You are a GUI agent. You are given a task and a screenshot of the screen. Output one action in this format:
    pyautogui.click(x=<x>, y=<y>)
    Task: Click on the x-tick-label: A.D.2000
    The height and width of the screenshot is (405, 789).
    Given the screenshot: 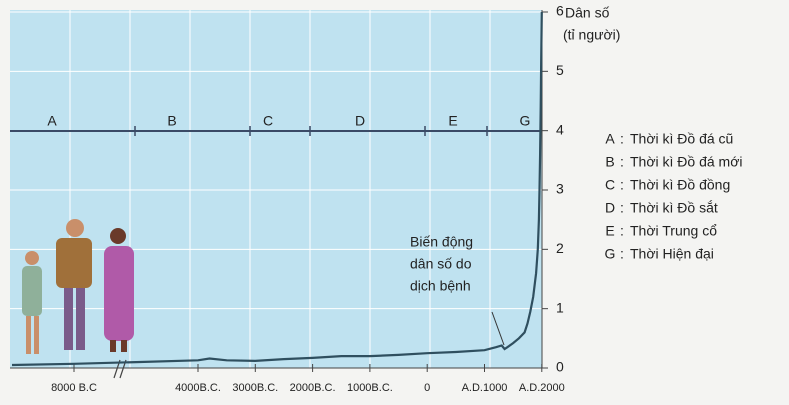 What is the action you would take?
    pyautogui.click(x=542, y=388)
    